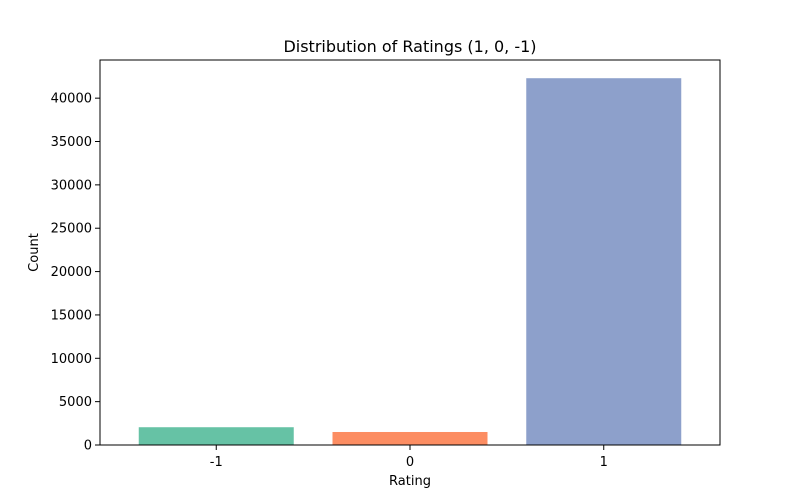  Describe the element at coordinates (71, 99) in the screenshot. I see `y-tick-label-40000: 40000` at that location.